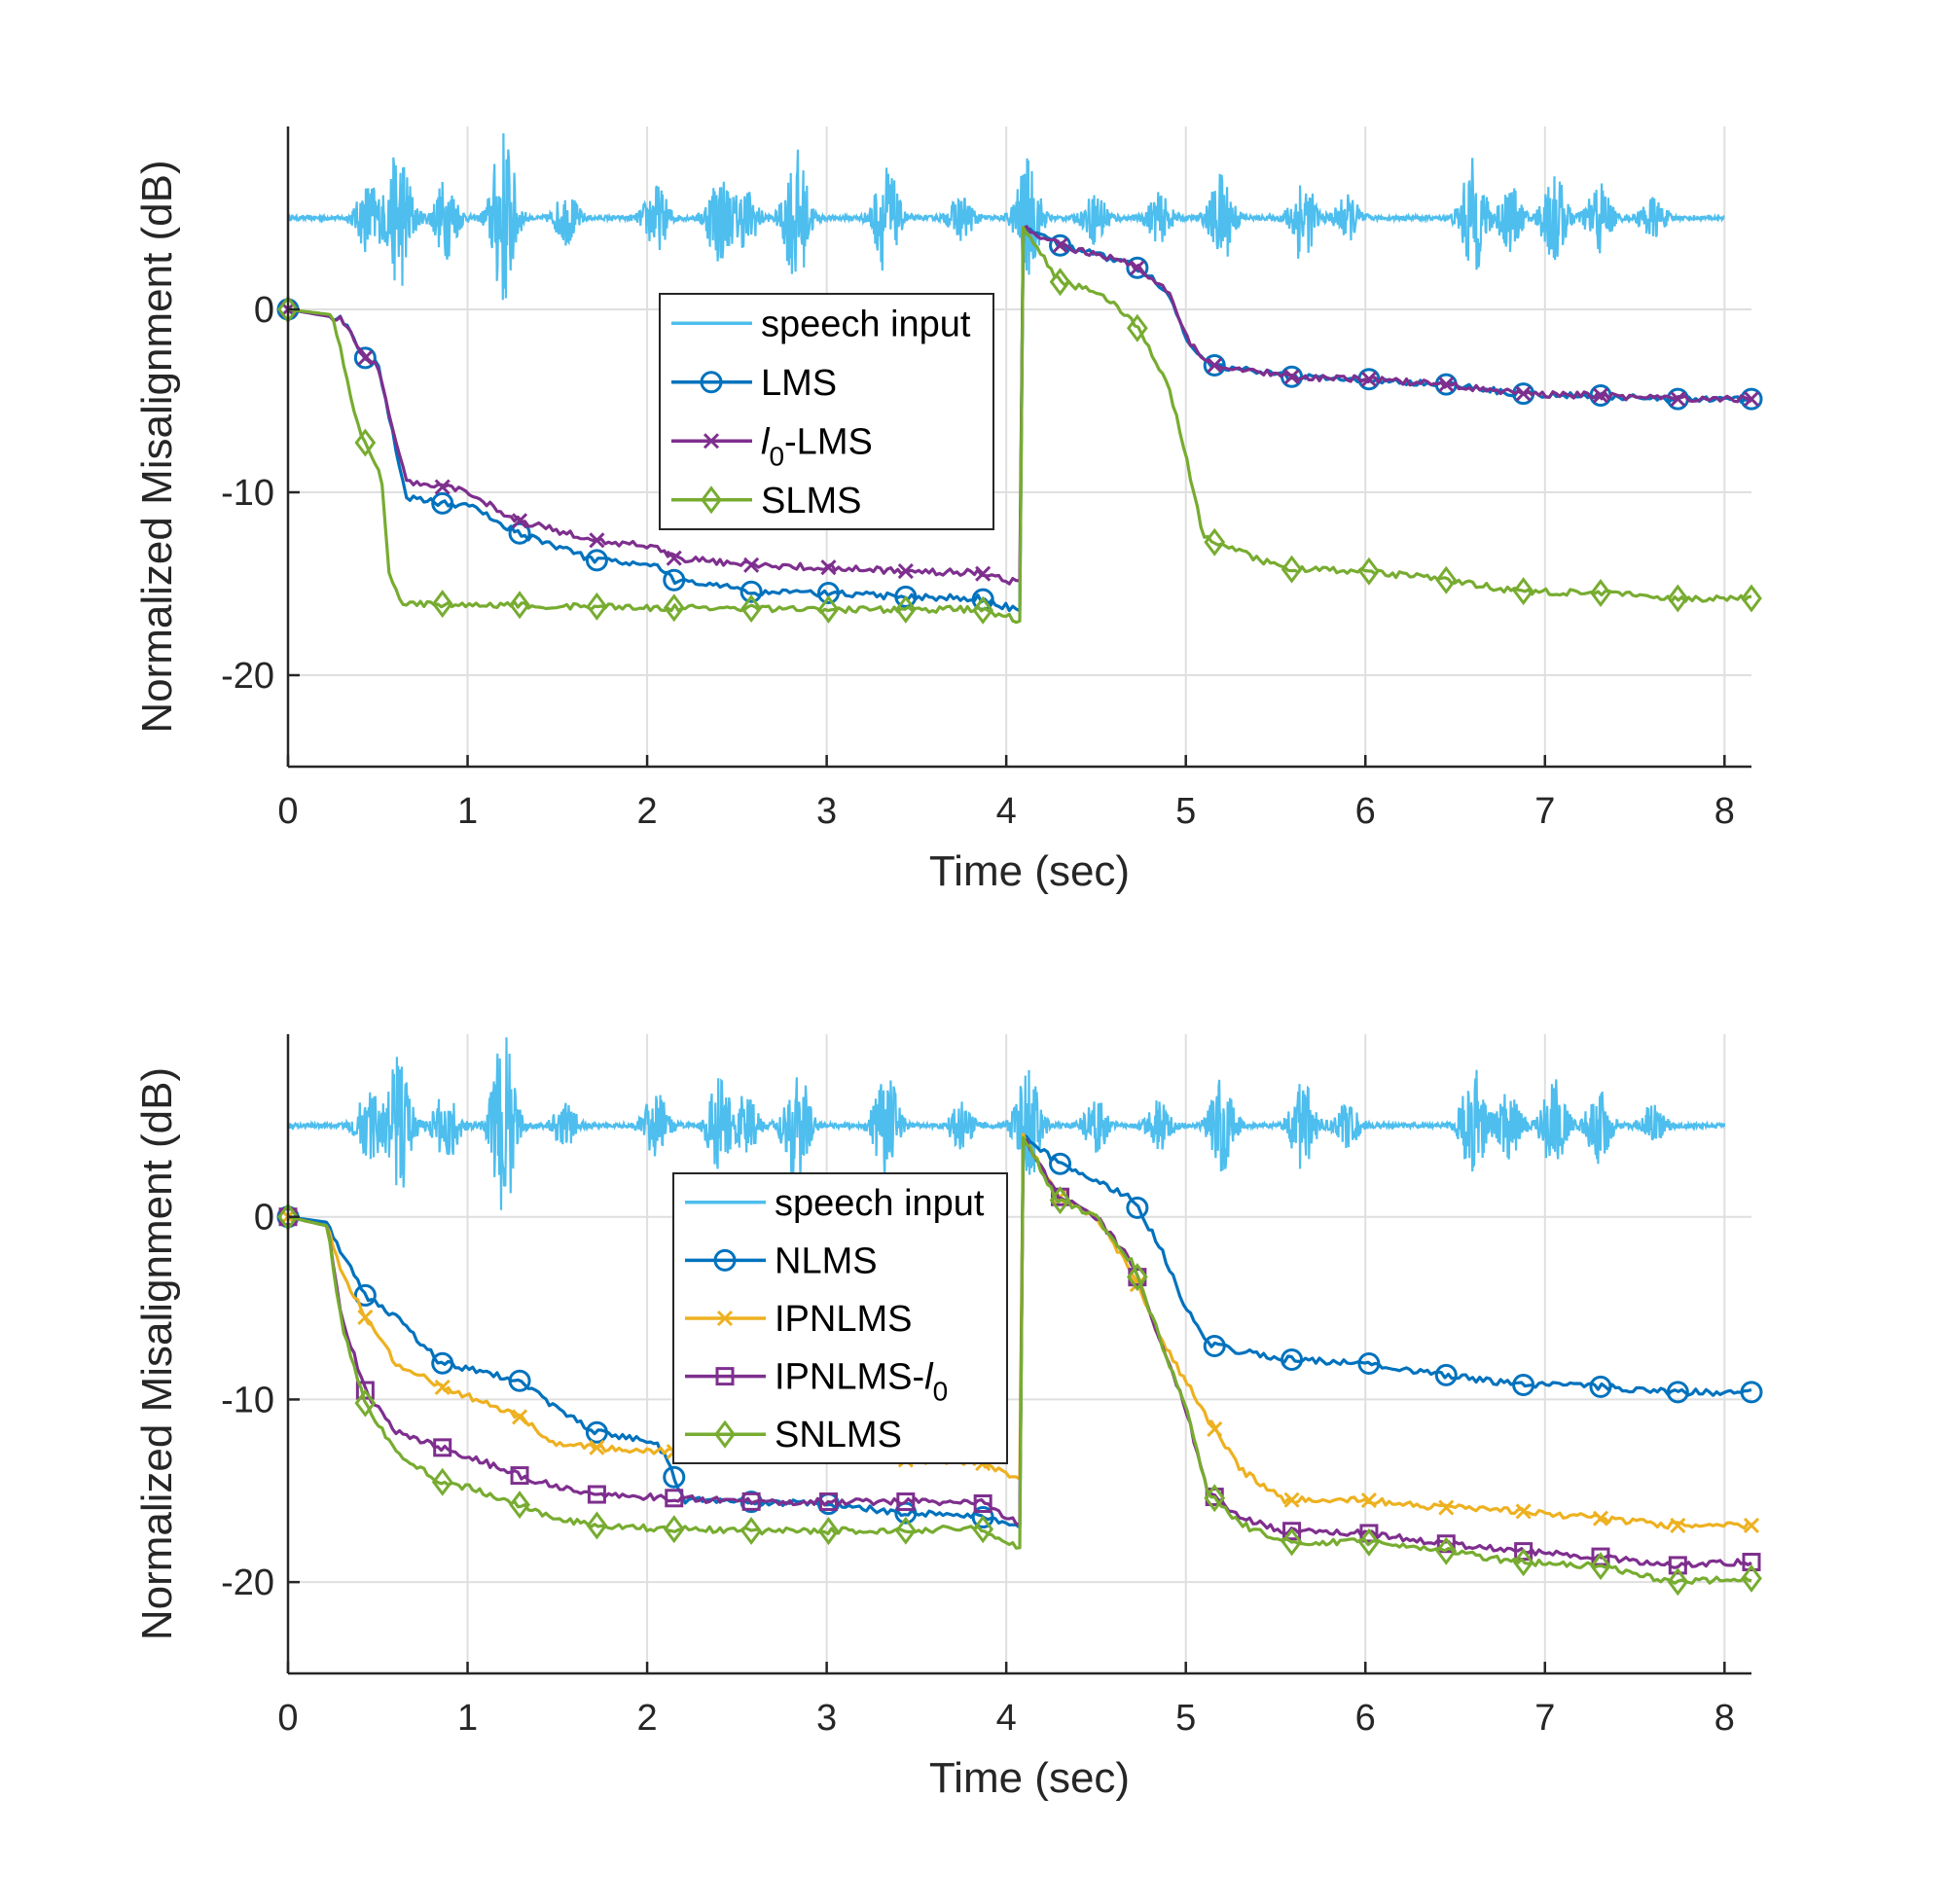  What do you see at coordinates (826, 1718) in the screenshot?
I see `x-tick-label: 3` at bounding box center [826, 1718].